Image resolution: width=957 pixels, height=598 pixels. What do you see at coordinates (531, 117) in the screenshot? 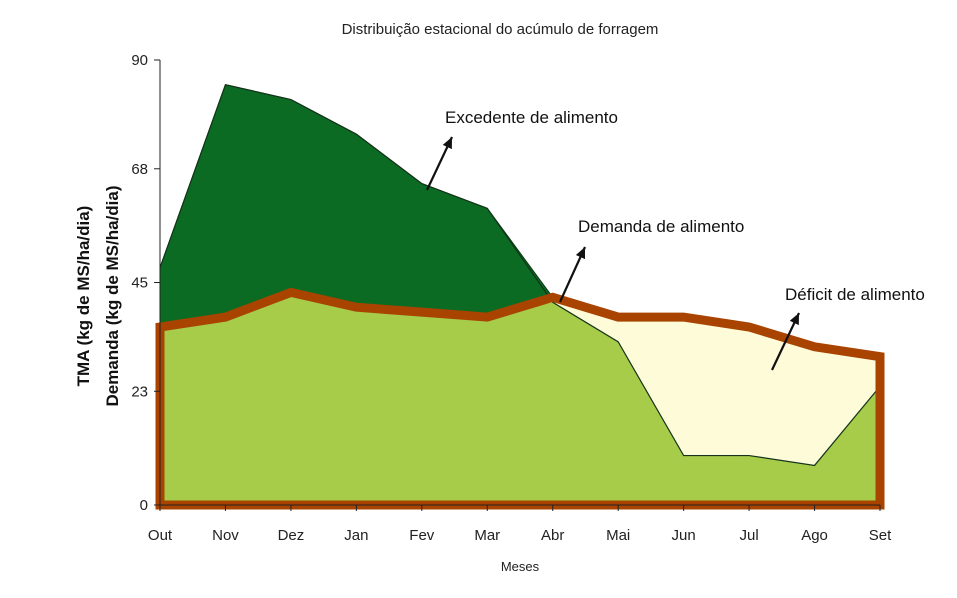
I see `annotation-label: Excedente de alimento` at bounding box center [531, 117].